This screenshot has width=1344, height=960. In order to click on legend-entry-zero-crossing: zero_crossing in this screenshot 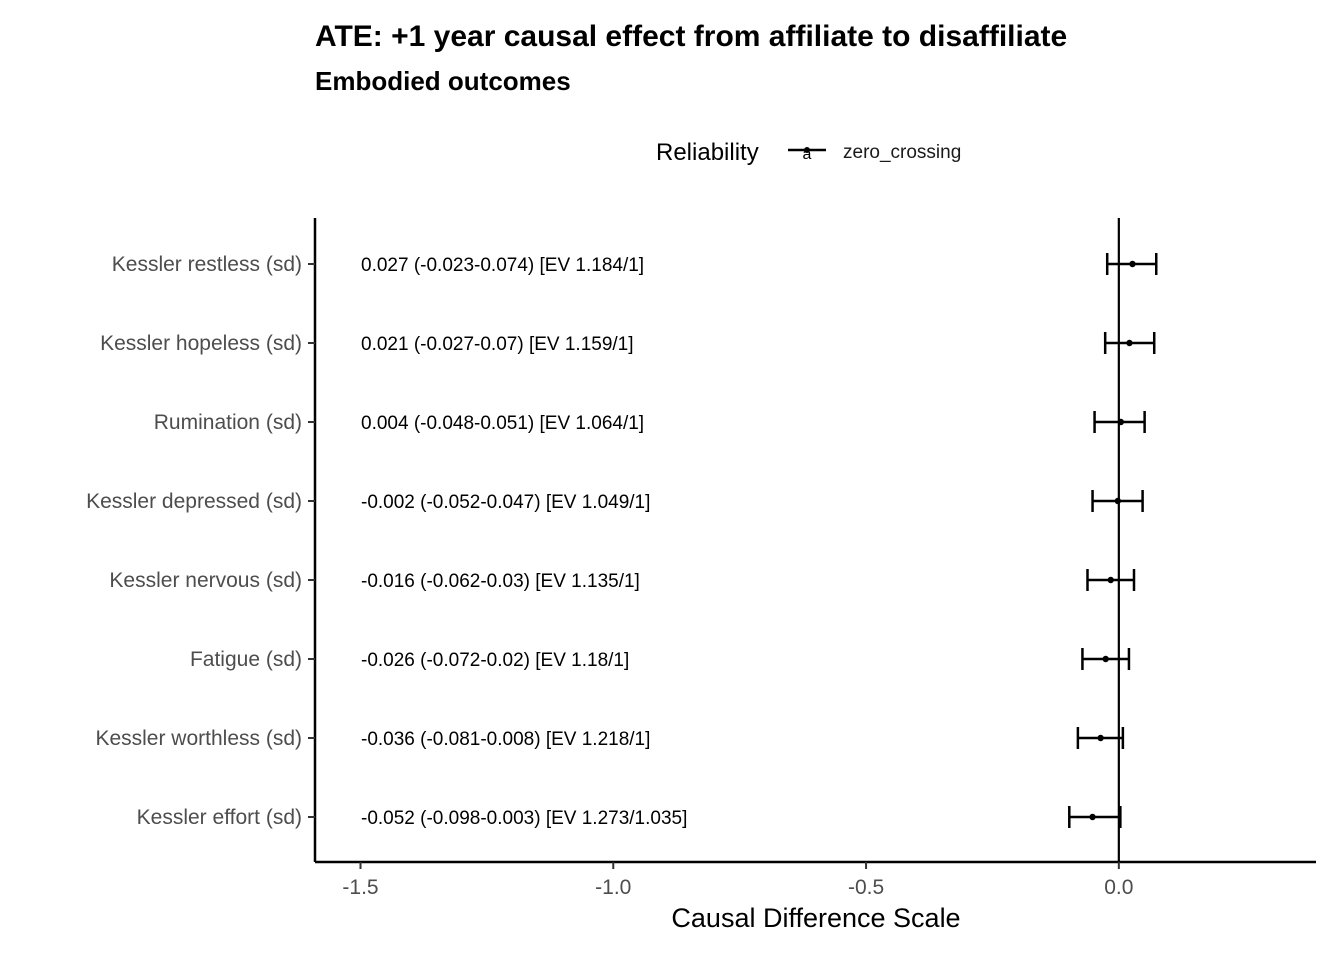, I will do `click(902, 152)`.